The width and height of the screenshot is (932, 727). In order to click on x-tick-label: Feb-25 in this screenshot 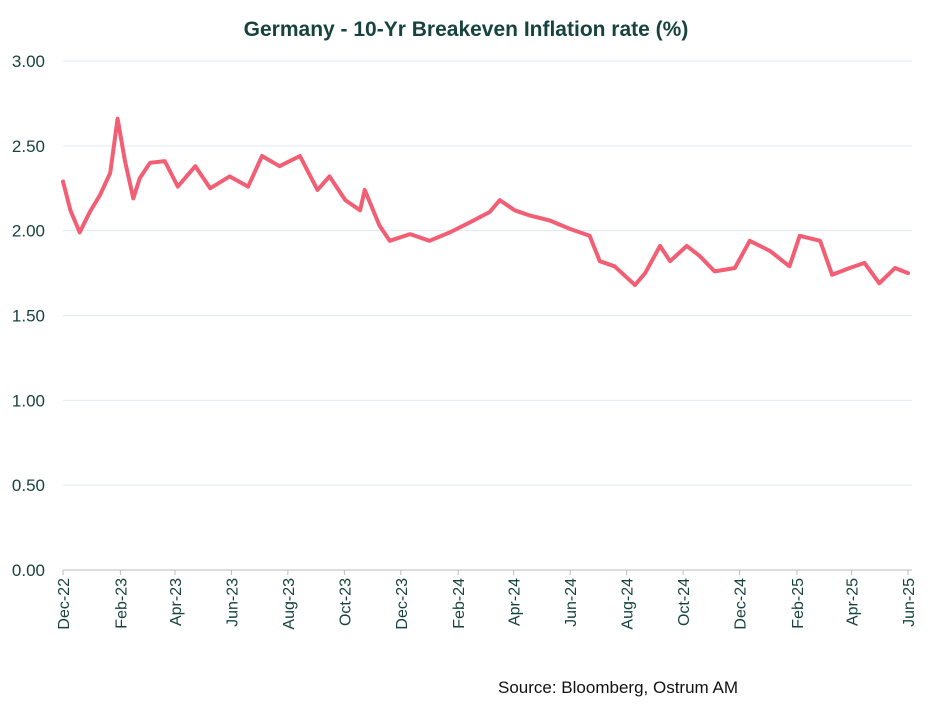, I will do `click(798, 603)`.